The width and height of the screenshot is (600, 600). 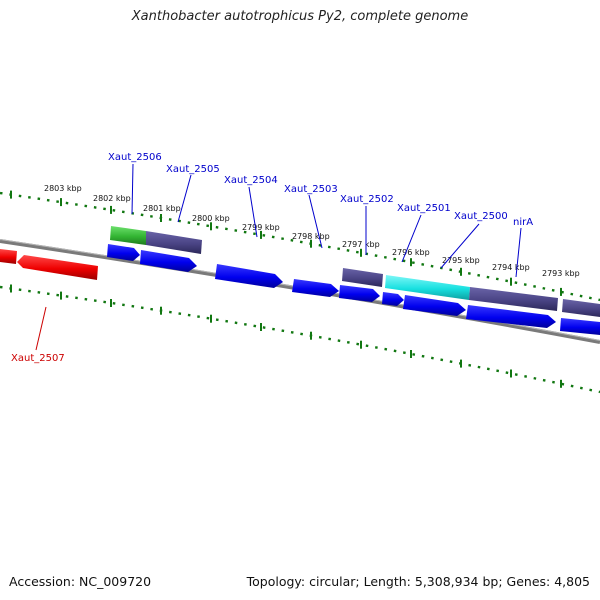 What do you see at coordinates (523, 222) in the screenshot?
I see `gene-label-nira: nirA` at bounding box center [523, 222].